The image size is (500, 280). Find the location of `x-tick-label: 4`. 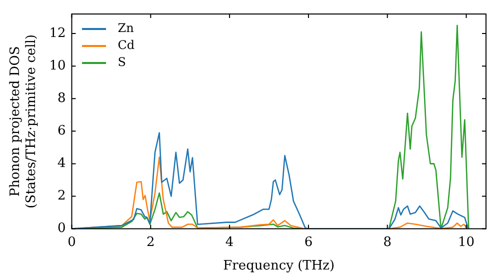

x-tick-label: 4 is located at coordinates (229, 242).